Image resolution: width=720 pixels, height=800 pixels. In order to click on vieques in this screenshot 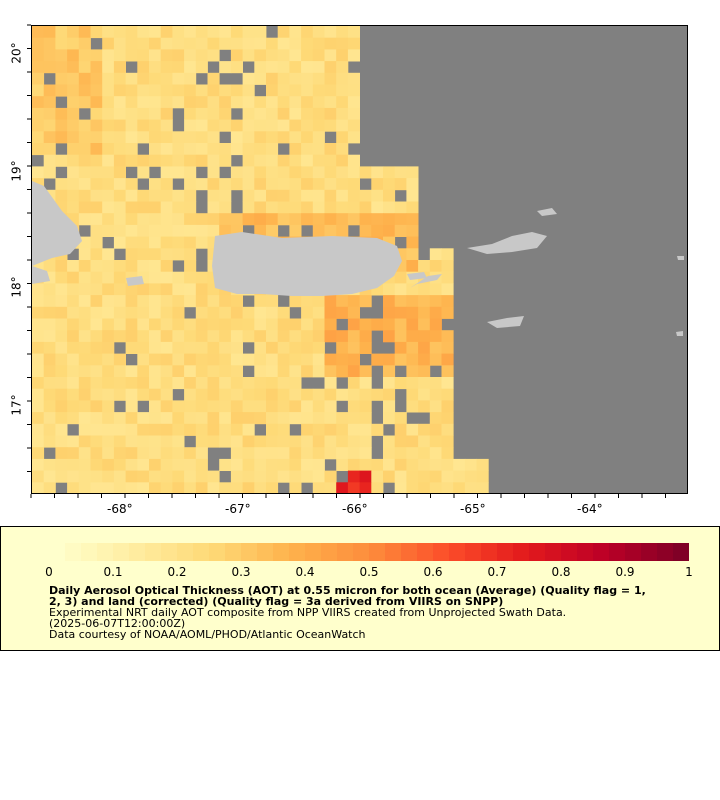, I will do `click(426, 281)`.